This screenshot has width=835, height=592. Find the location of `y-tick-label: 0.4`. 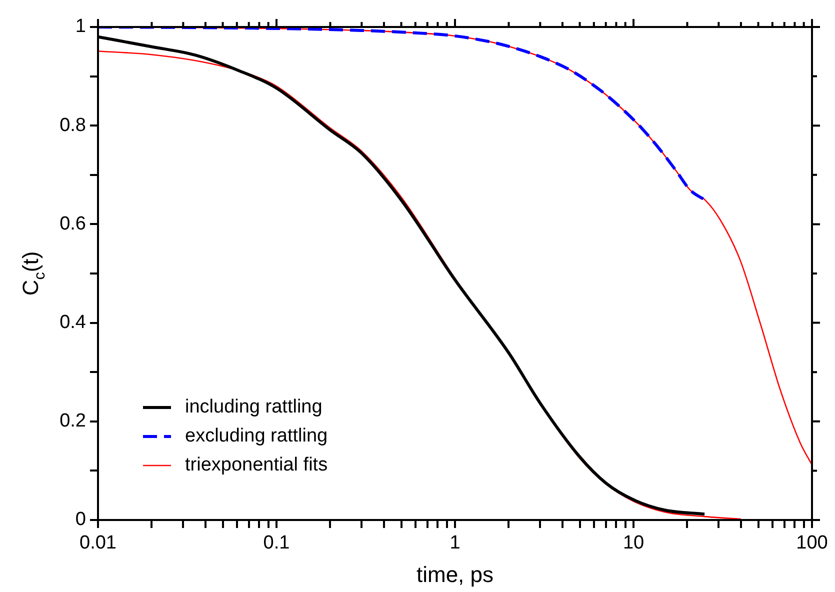

y-tick-label: 0.4 is located at coordinates (73, 323).